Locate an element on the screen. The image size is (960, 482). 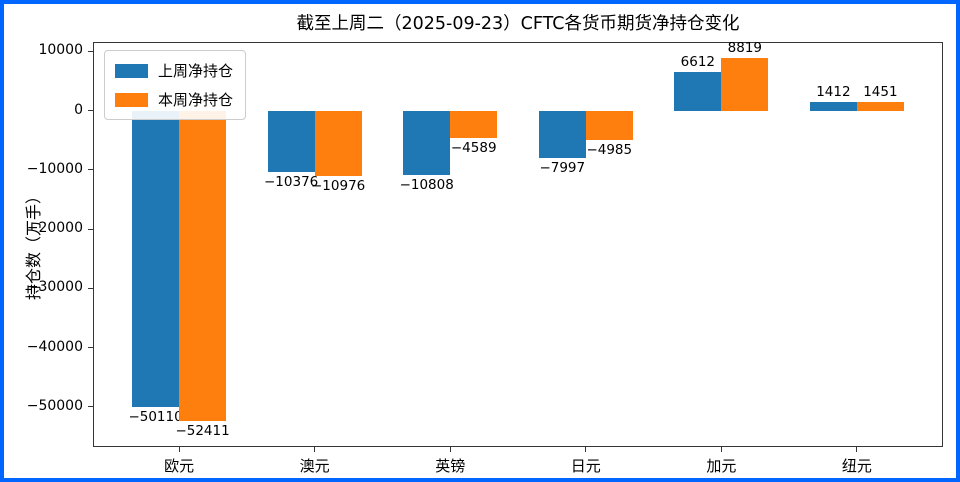
y-tick-label: 0 is located at coordinates (78, 109).